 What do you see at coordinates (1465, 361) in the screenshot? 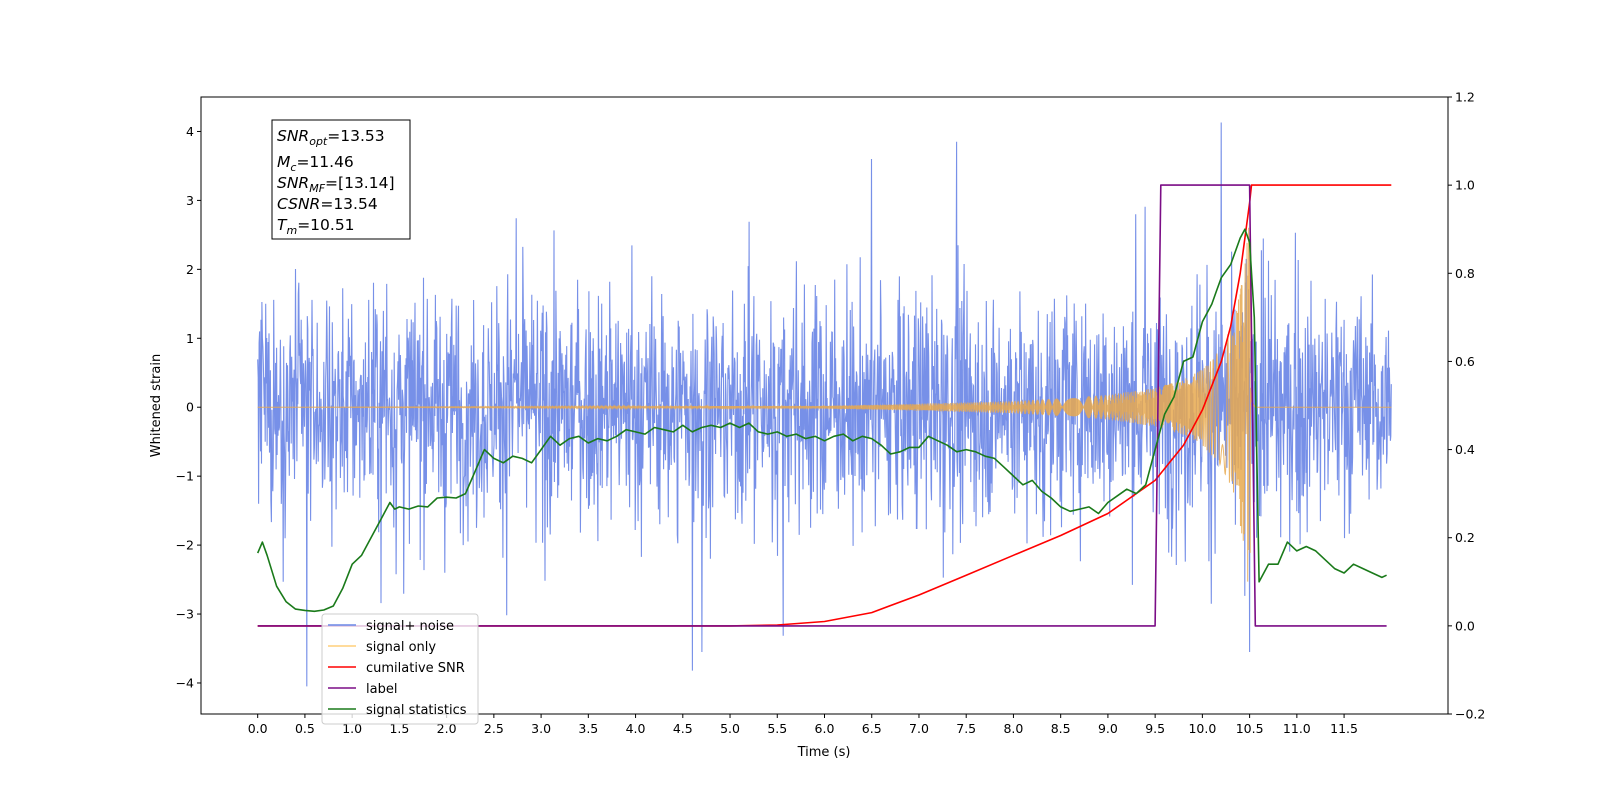
I see `y2-tick-label: 0.6` at bounding box center [1465, 361].